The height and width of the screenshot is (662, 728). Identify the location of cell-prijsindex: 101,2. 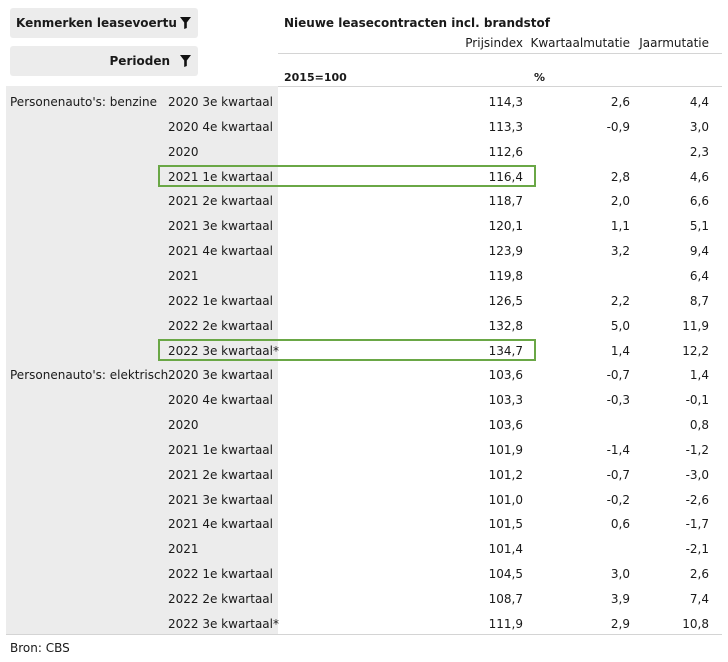
(505, 475).